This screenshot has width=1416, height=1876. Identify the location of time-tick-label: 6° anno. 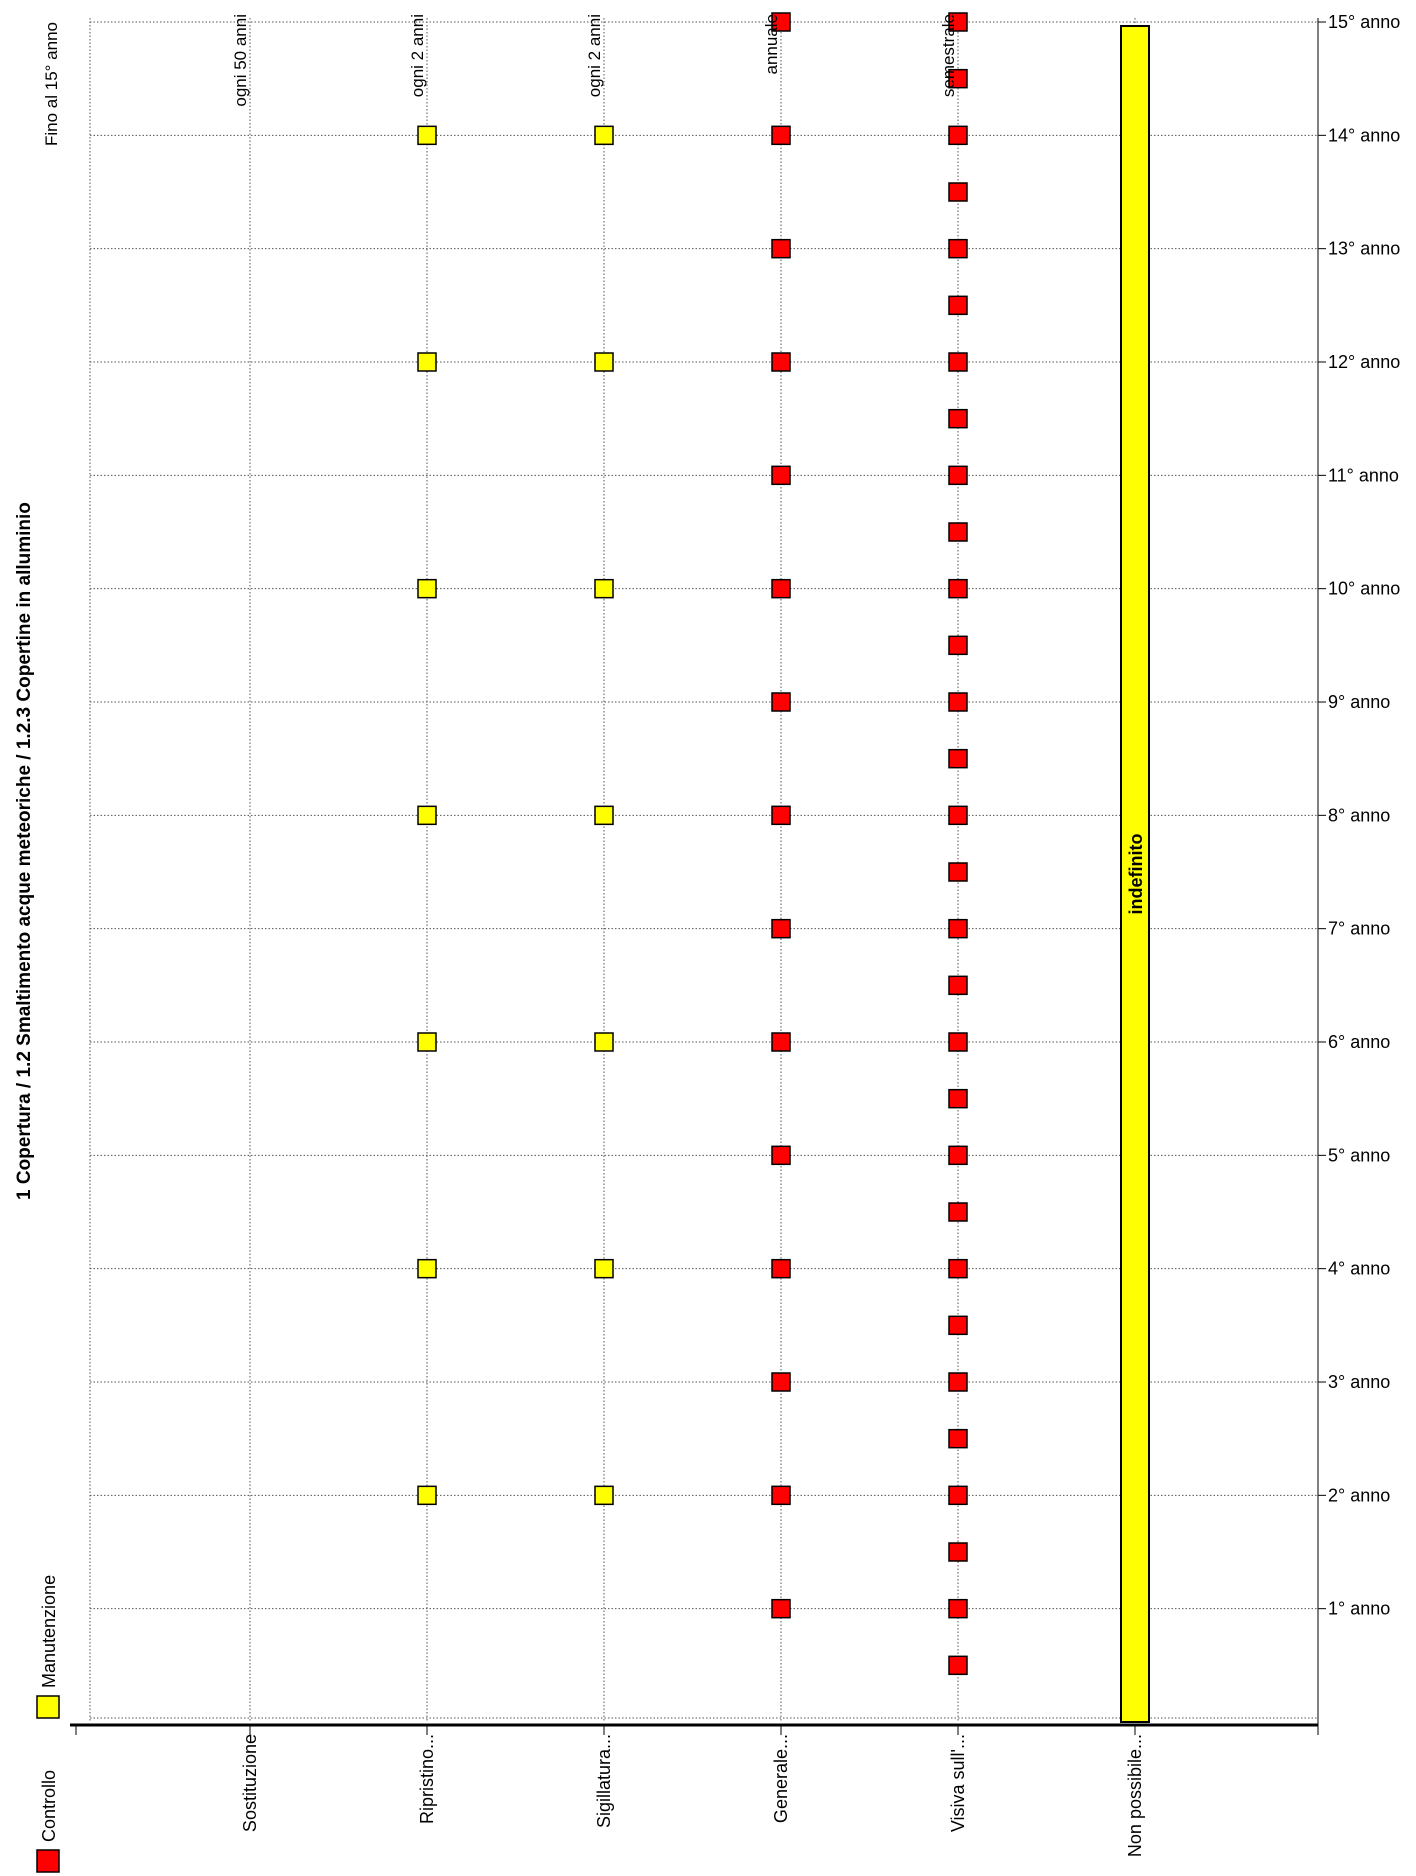
(1359, 1042).